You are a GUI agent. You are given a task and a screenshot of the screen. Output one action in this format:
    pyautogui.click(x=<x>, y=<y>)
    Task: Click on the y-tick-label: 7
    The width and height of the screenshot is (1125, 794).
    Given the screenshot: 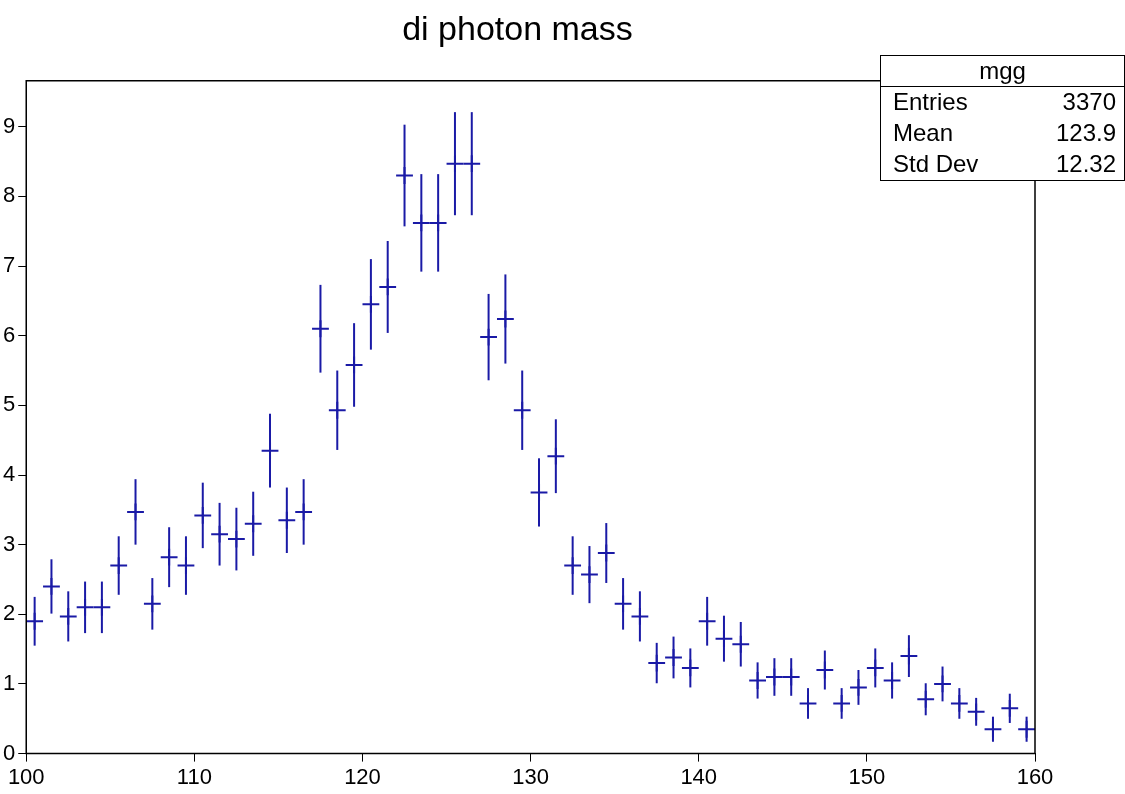 What is the action you would take?
    pyautogui.click(x=9, y=265)
    